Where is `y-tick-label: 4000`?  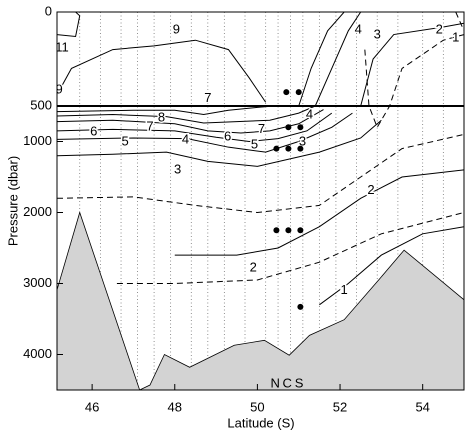
y-tick-label: 4000 is located at coordinates (37, 353).